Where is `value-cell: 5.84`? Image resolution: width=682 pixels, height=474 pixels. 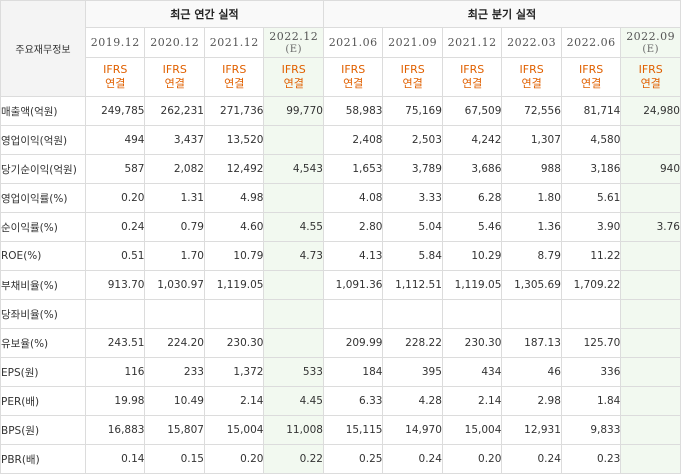
value-cell: 5.84 is located at coordinates (412, 256).